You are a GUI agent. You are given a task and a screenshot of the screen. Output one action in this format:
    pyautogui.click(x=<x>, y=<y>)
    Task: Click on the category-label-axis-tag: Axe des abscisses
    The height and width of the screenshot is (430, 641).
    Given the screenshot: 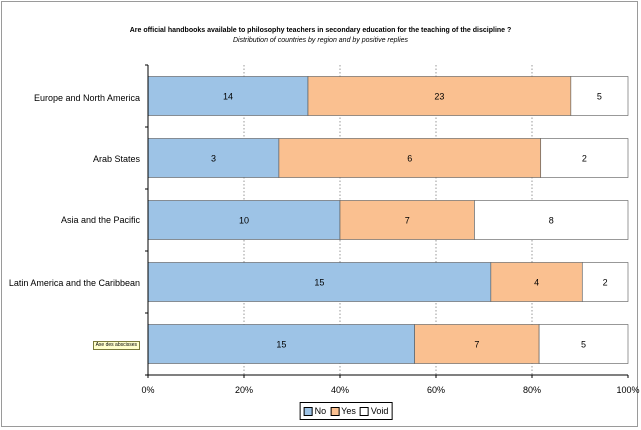 What is the action you would take?
    pyautogui.click(x=116, y=345)
    